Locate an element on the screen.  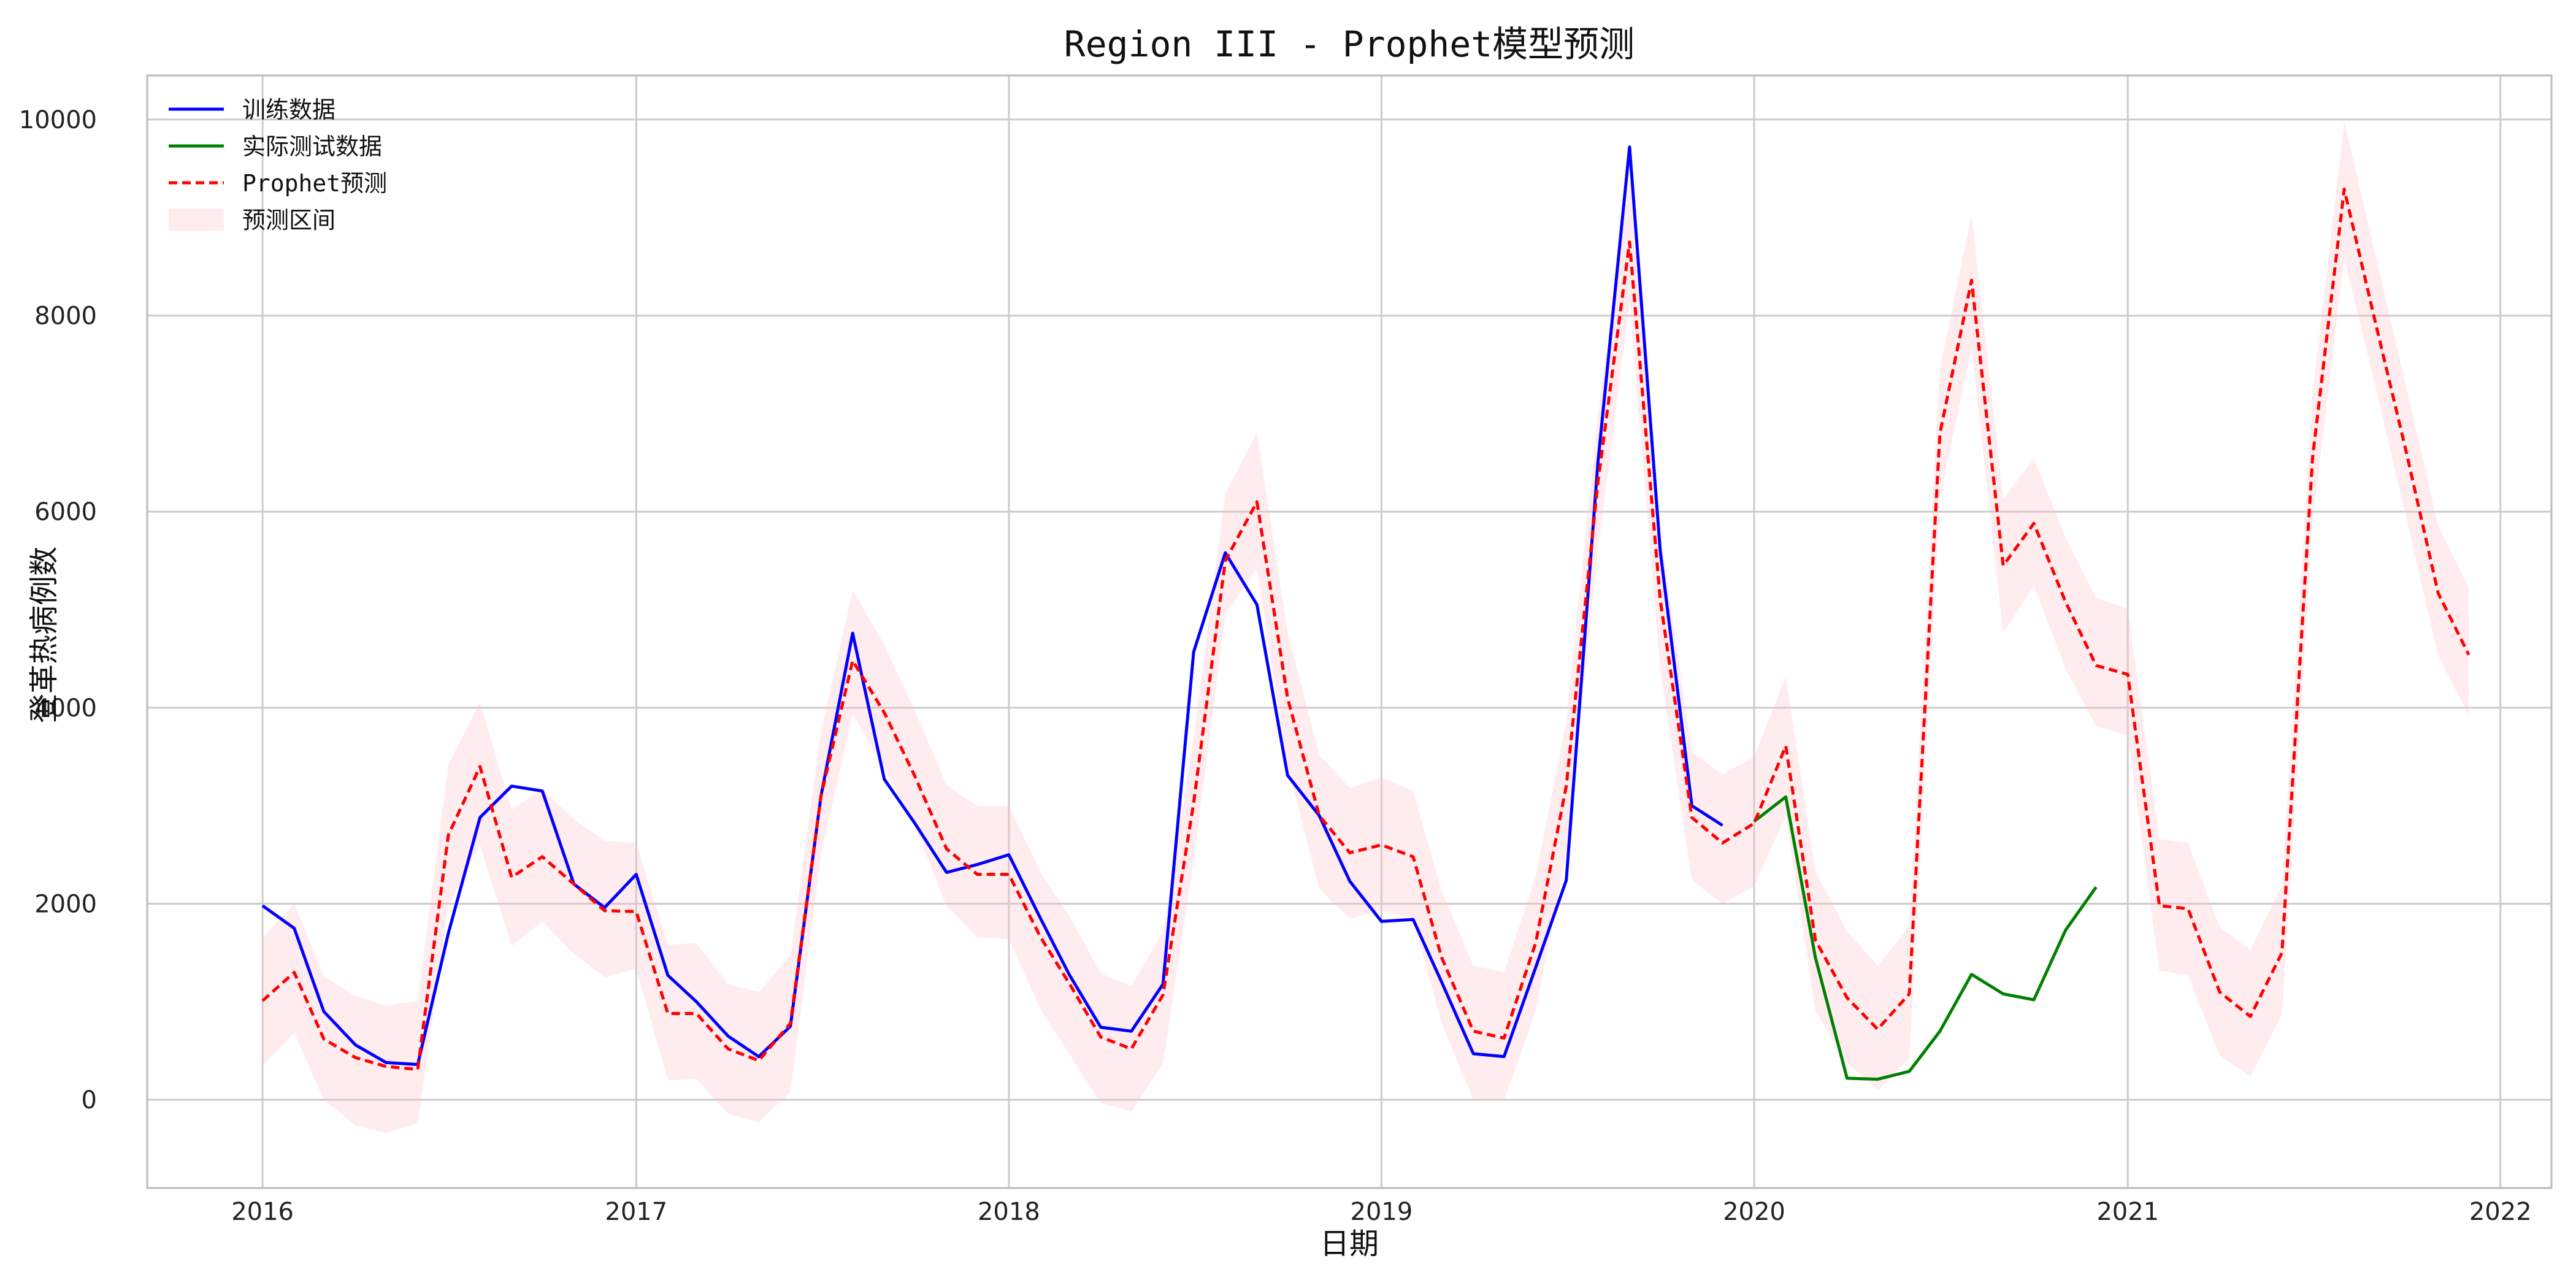
legend-label-train: 训练数据 is located at coordinates (288, 109).